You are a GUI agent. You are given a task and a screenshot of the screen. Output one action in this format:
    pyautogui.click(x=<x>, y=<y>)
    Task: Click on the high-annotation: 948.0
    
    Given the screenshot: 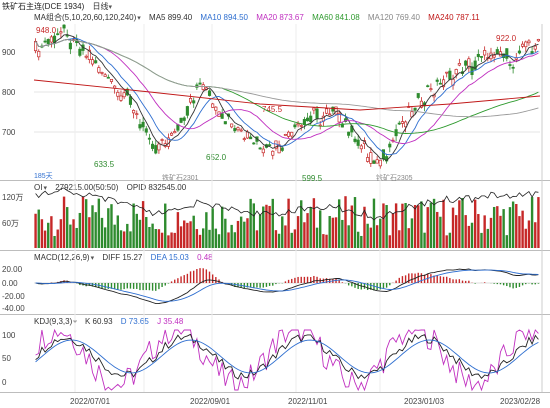 What is the action you would take?
    pyautogui.click(x=46, y=30)
    